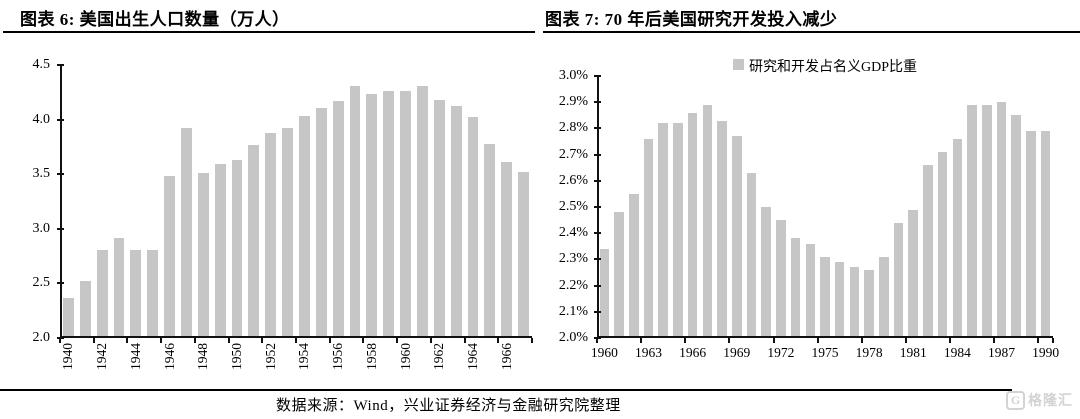 The width and height of the screenshot is (1080, 419). Describe the element at coordinates (810, 290) in the screenshot. I see `bar-1974` at that location.